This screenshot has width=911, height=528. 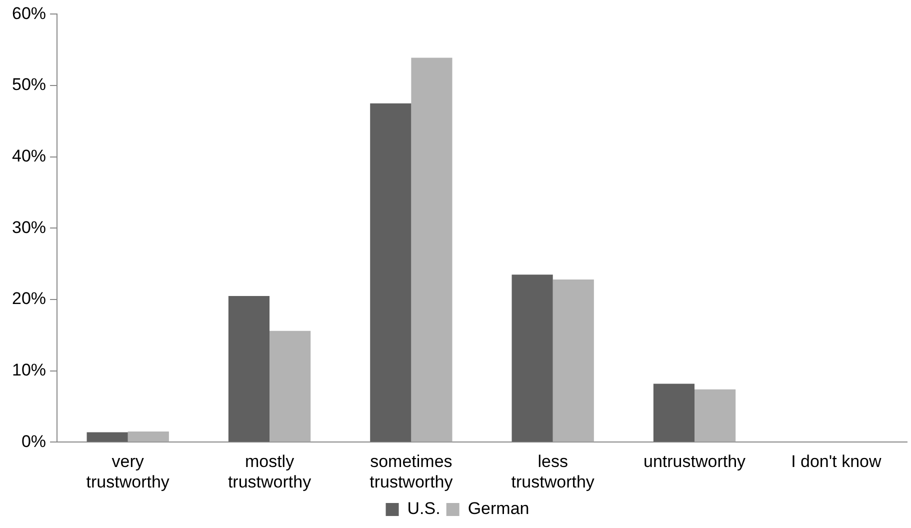 I want to click on x-tick-label: sometimes trustworthy, so click(x=412, y=472).